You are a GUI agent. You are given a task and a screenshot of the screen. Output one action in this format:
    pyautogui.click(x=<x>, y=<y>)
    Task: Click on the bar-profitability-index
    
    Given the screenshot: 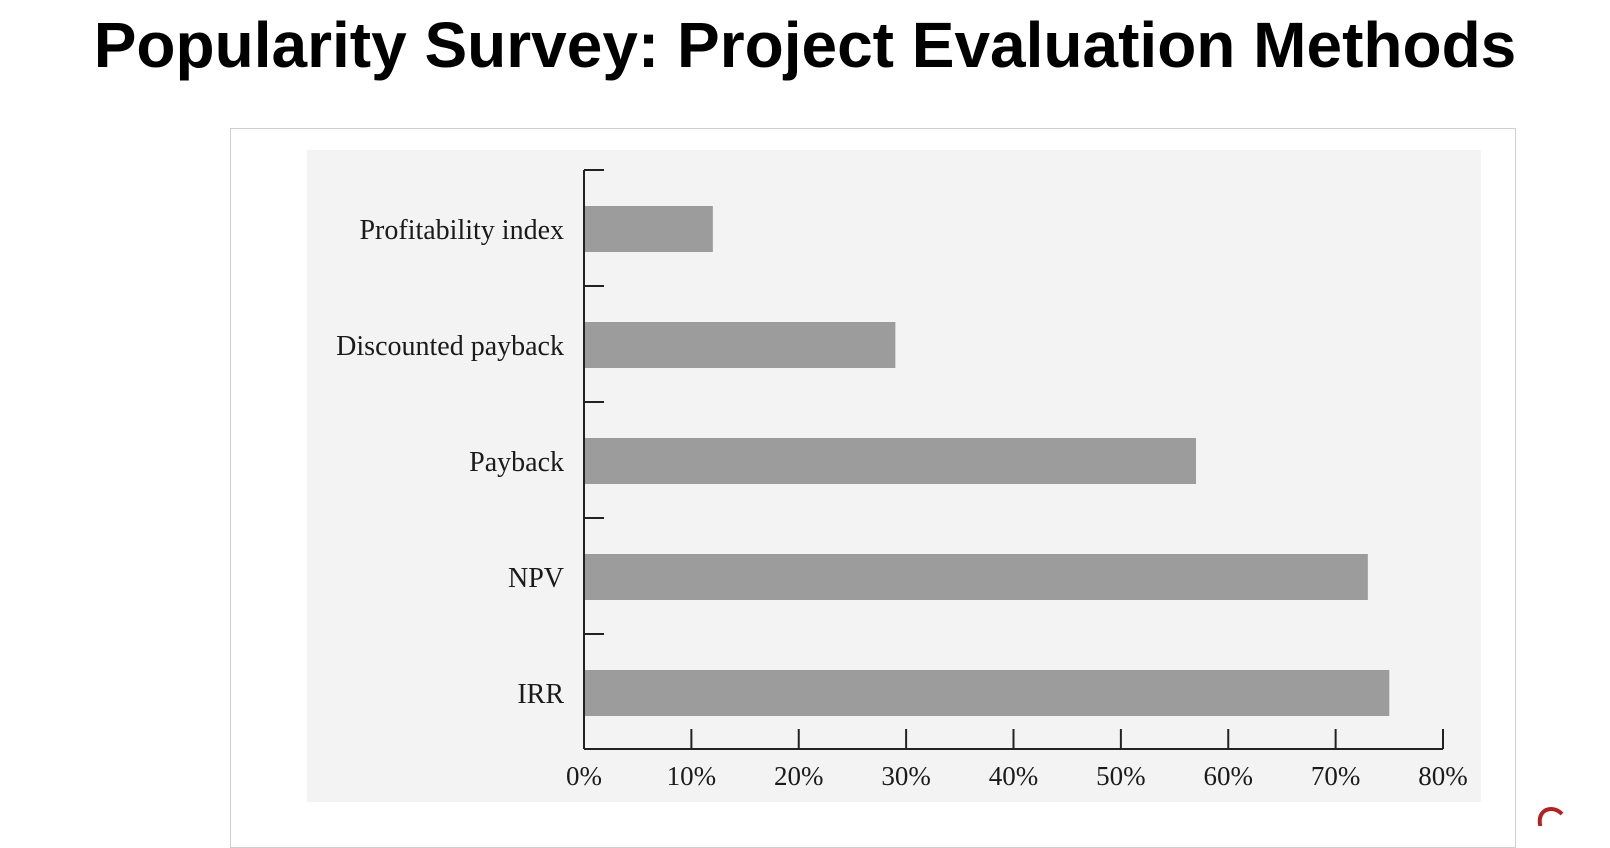 What is the action you would take?
    pyautogui.click(x=648, y=229)
    